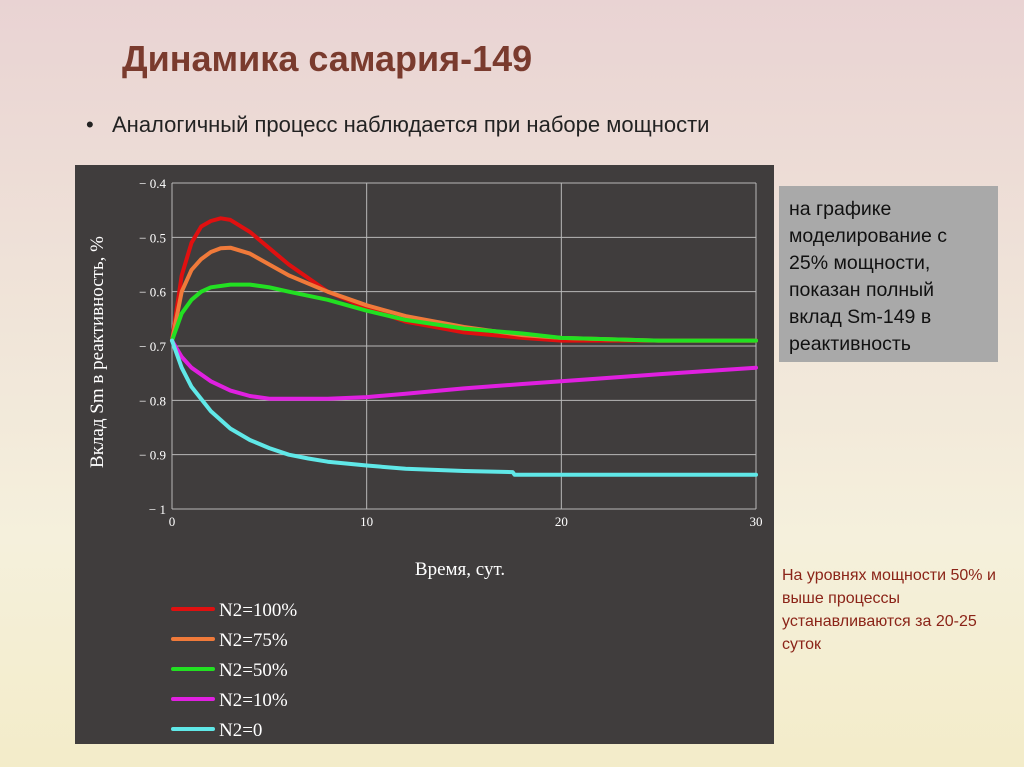  What do you see at coordinates (152, 292) in the screenshot?
I see `y-tick-label: − 0.6` at bounding box center [152, 292].